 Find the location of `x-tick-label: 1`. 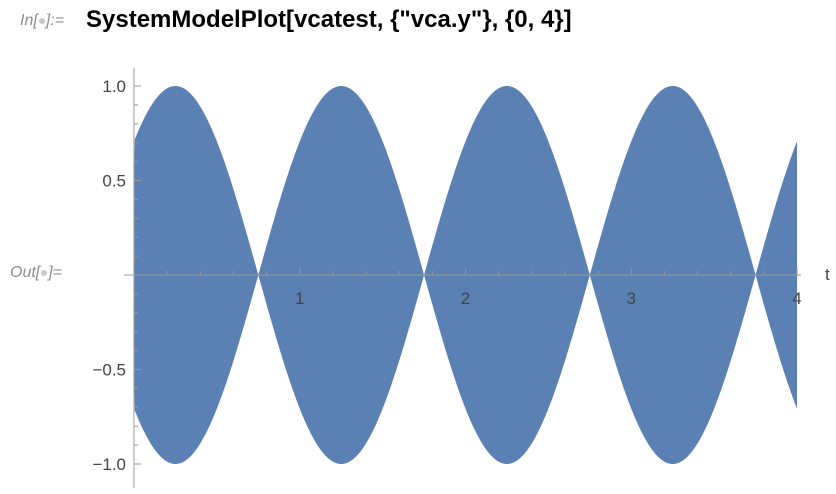

x-tick-label: 1 is located at coordinates (299, 298).